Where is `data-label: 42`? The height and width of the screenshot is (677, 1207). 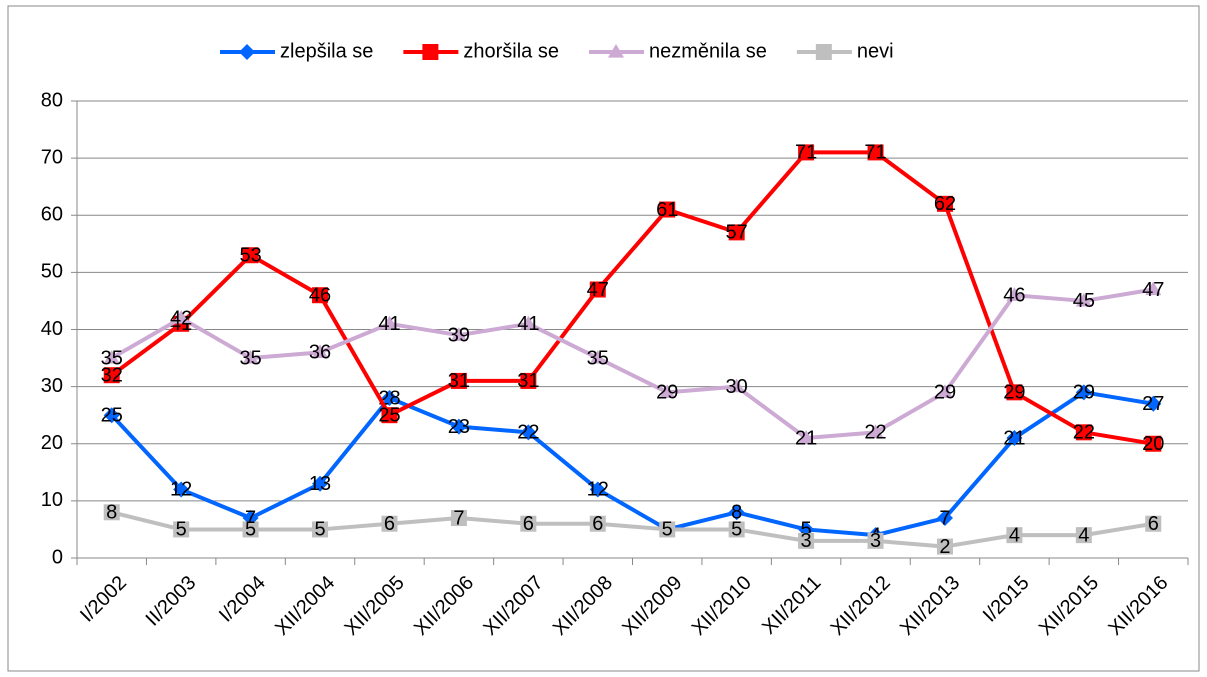
data-label: 42 is located at coordinates (181, 318).